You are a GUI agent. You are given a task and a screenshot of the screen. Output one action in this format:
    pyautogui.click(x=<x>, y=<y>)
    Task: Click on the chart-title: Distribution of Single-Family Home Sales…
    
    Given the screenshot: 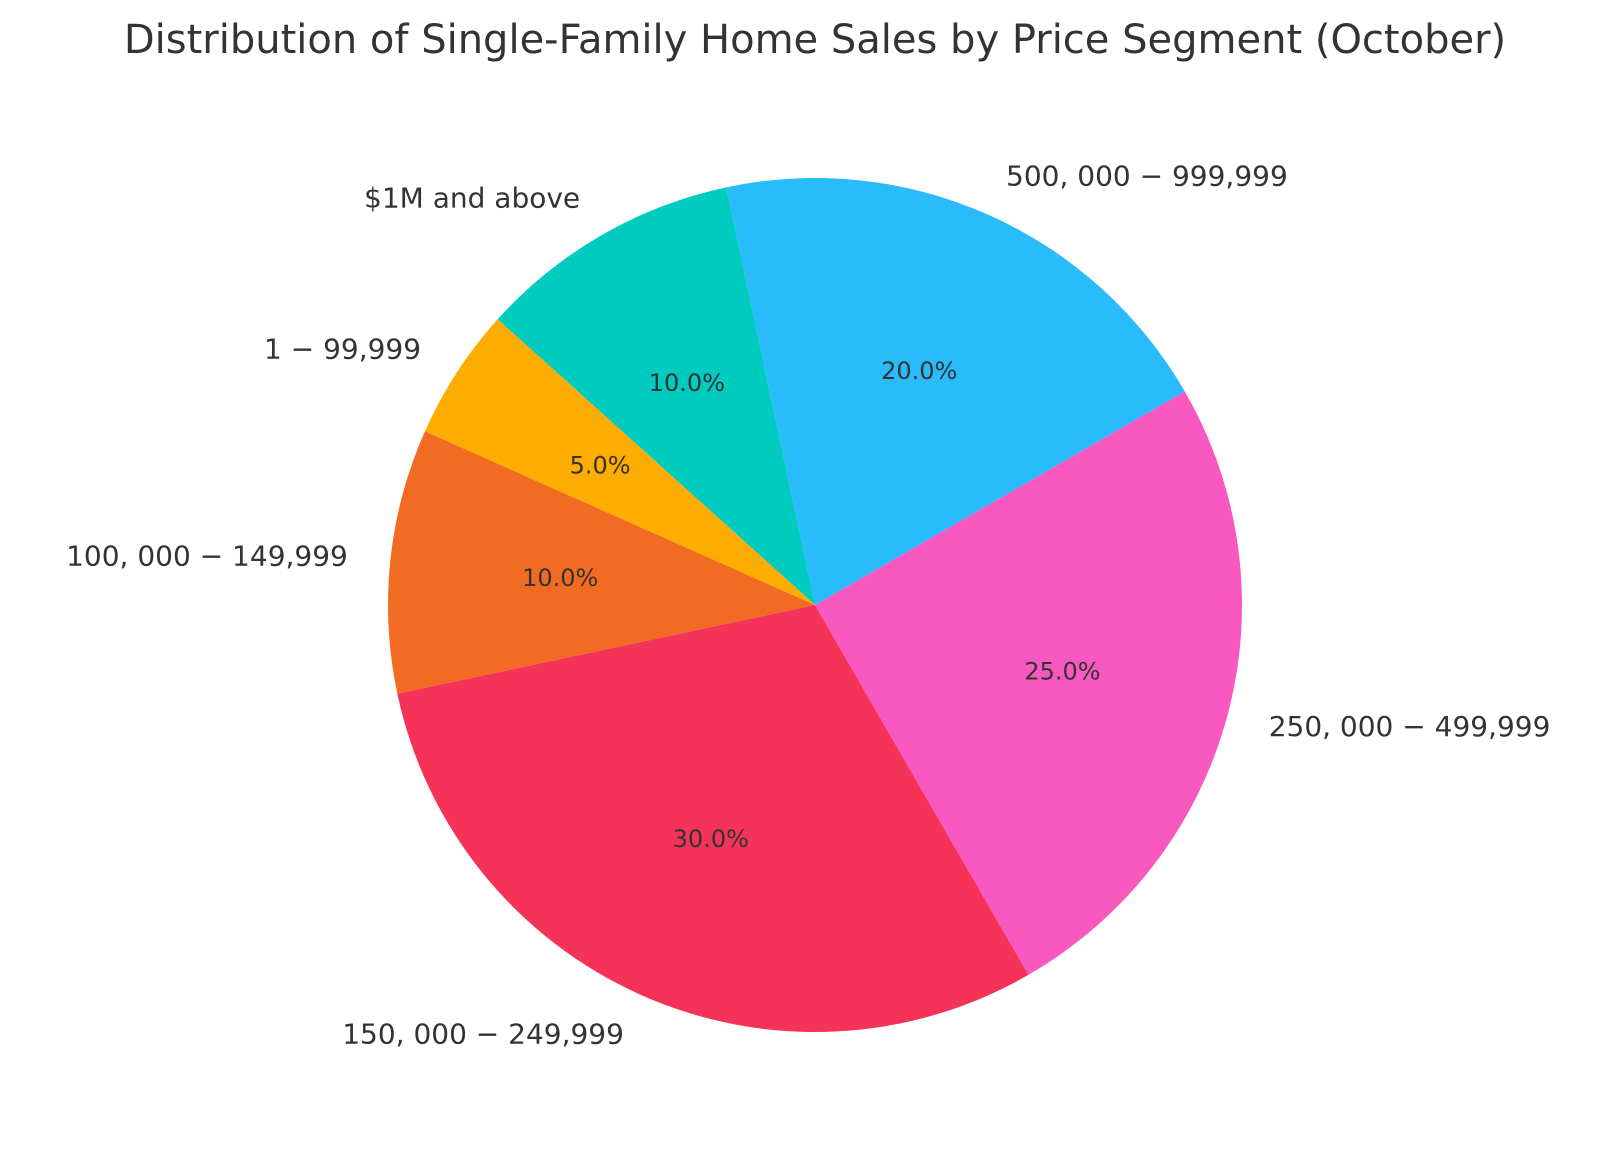 What is the action you would take?
    pyautogui.click(x=815, y=40)
    